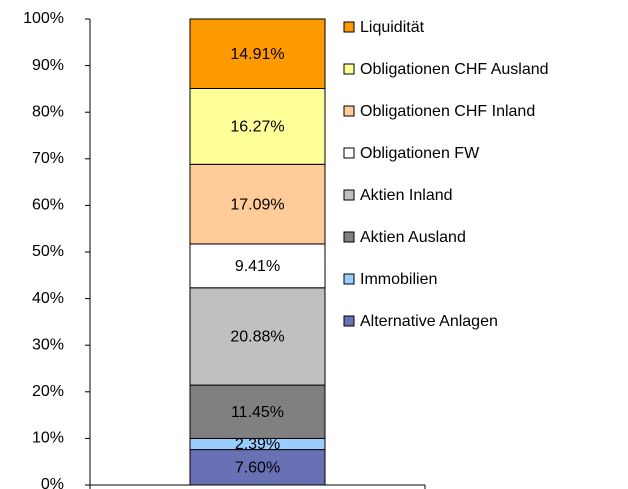  I want to click on y-tick-label: 0%, so click(52, 482).